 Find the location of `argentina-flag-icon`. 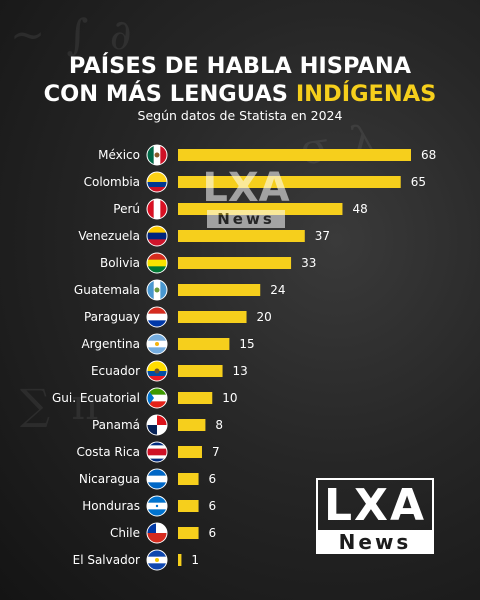

argentina-flag-icon is located at coordinates (157, 344).